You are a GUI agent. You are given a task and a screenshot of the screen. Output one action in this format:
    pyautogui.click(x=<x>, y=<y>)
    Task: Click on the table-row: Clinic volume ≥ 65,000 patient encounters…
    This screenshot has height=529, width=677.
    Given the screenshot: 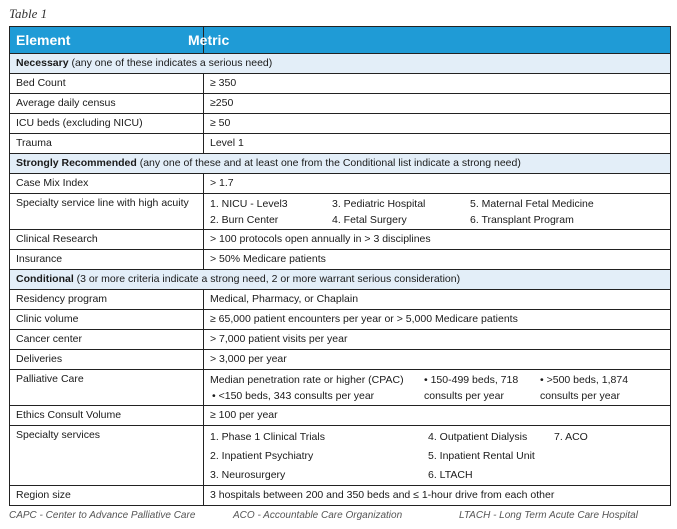 What is the action you would take?
    pyautogui.click(x=340, y=319)
    